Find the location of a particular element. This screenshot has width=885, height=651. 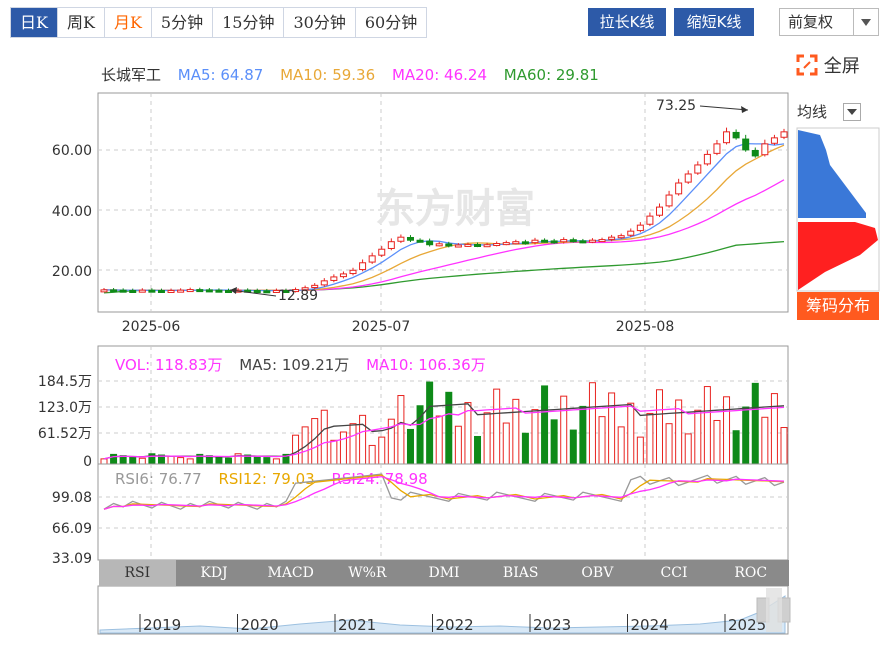

chip-select: 均线 is located at coordinates (839, 112).